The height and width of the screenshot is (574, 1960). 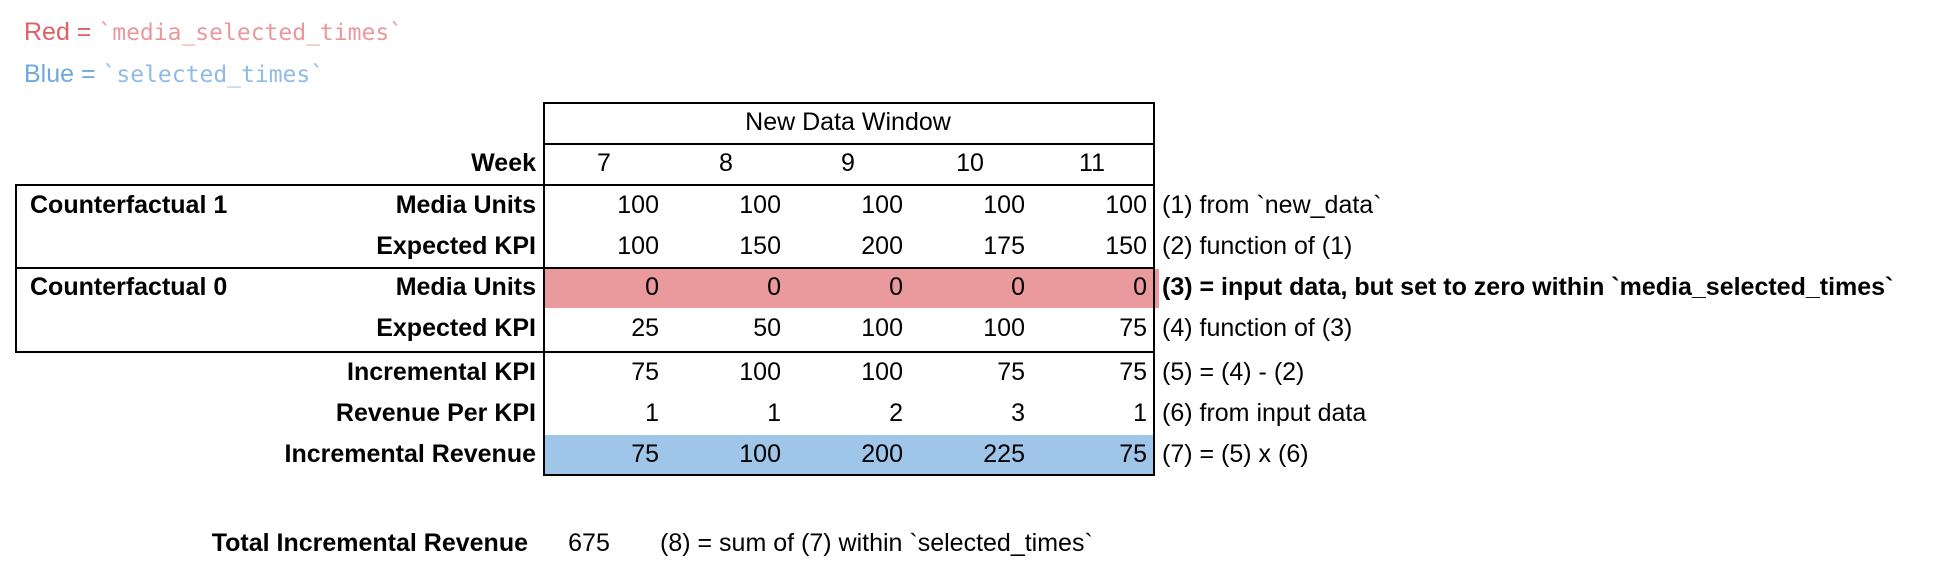 What do you see at coordinates (1092, 163) in the screenshot?
I see `week-11: 11` at bounding box center [1092, 163].